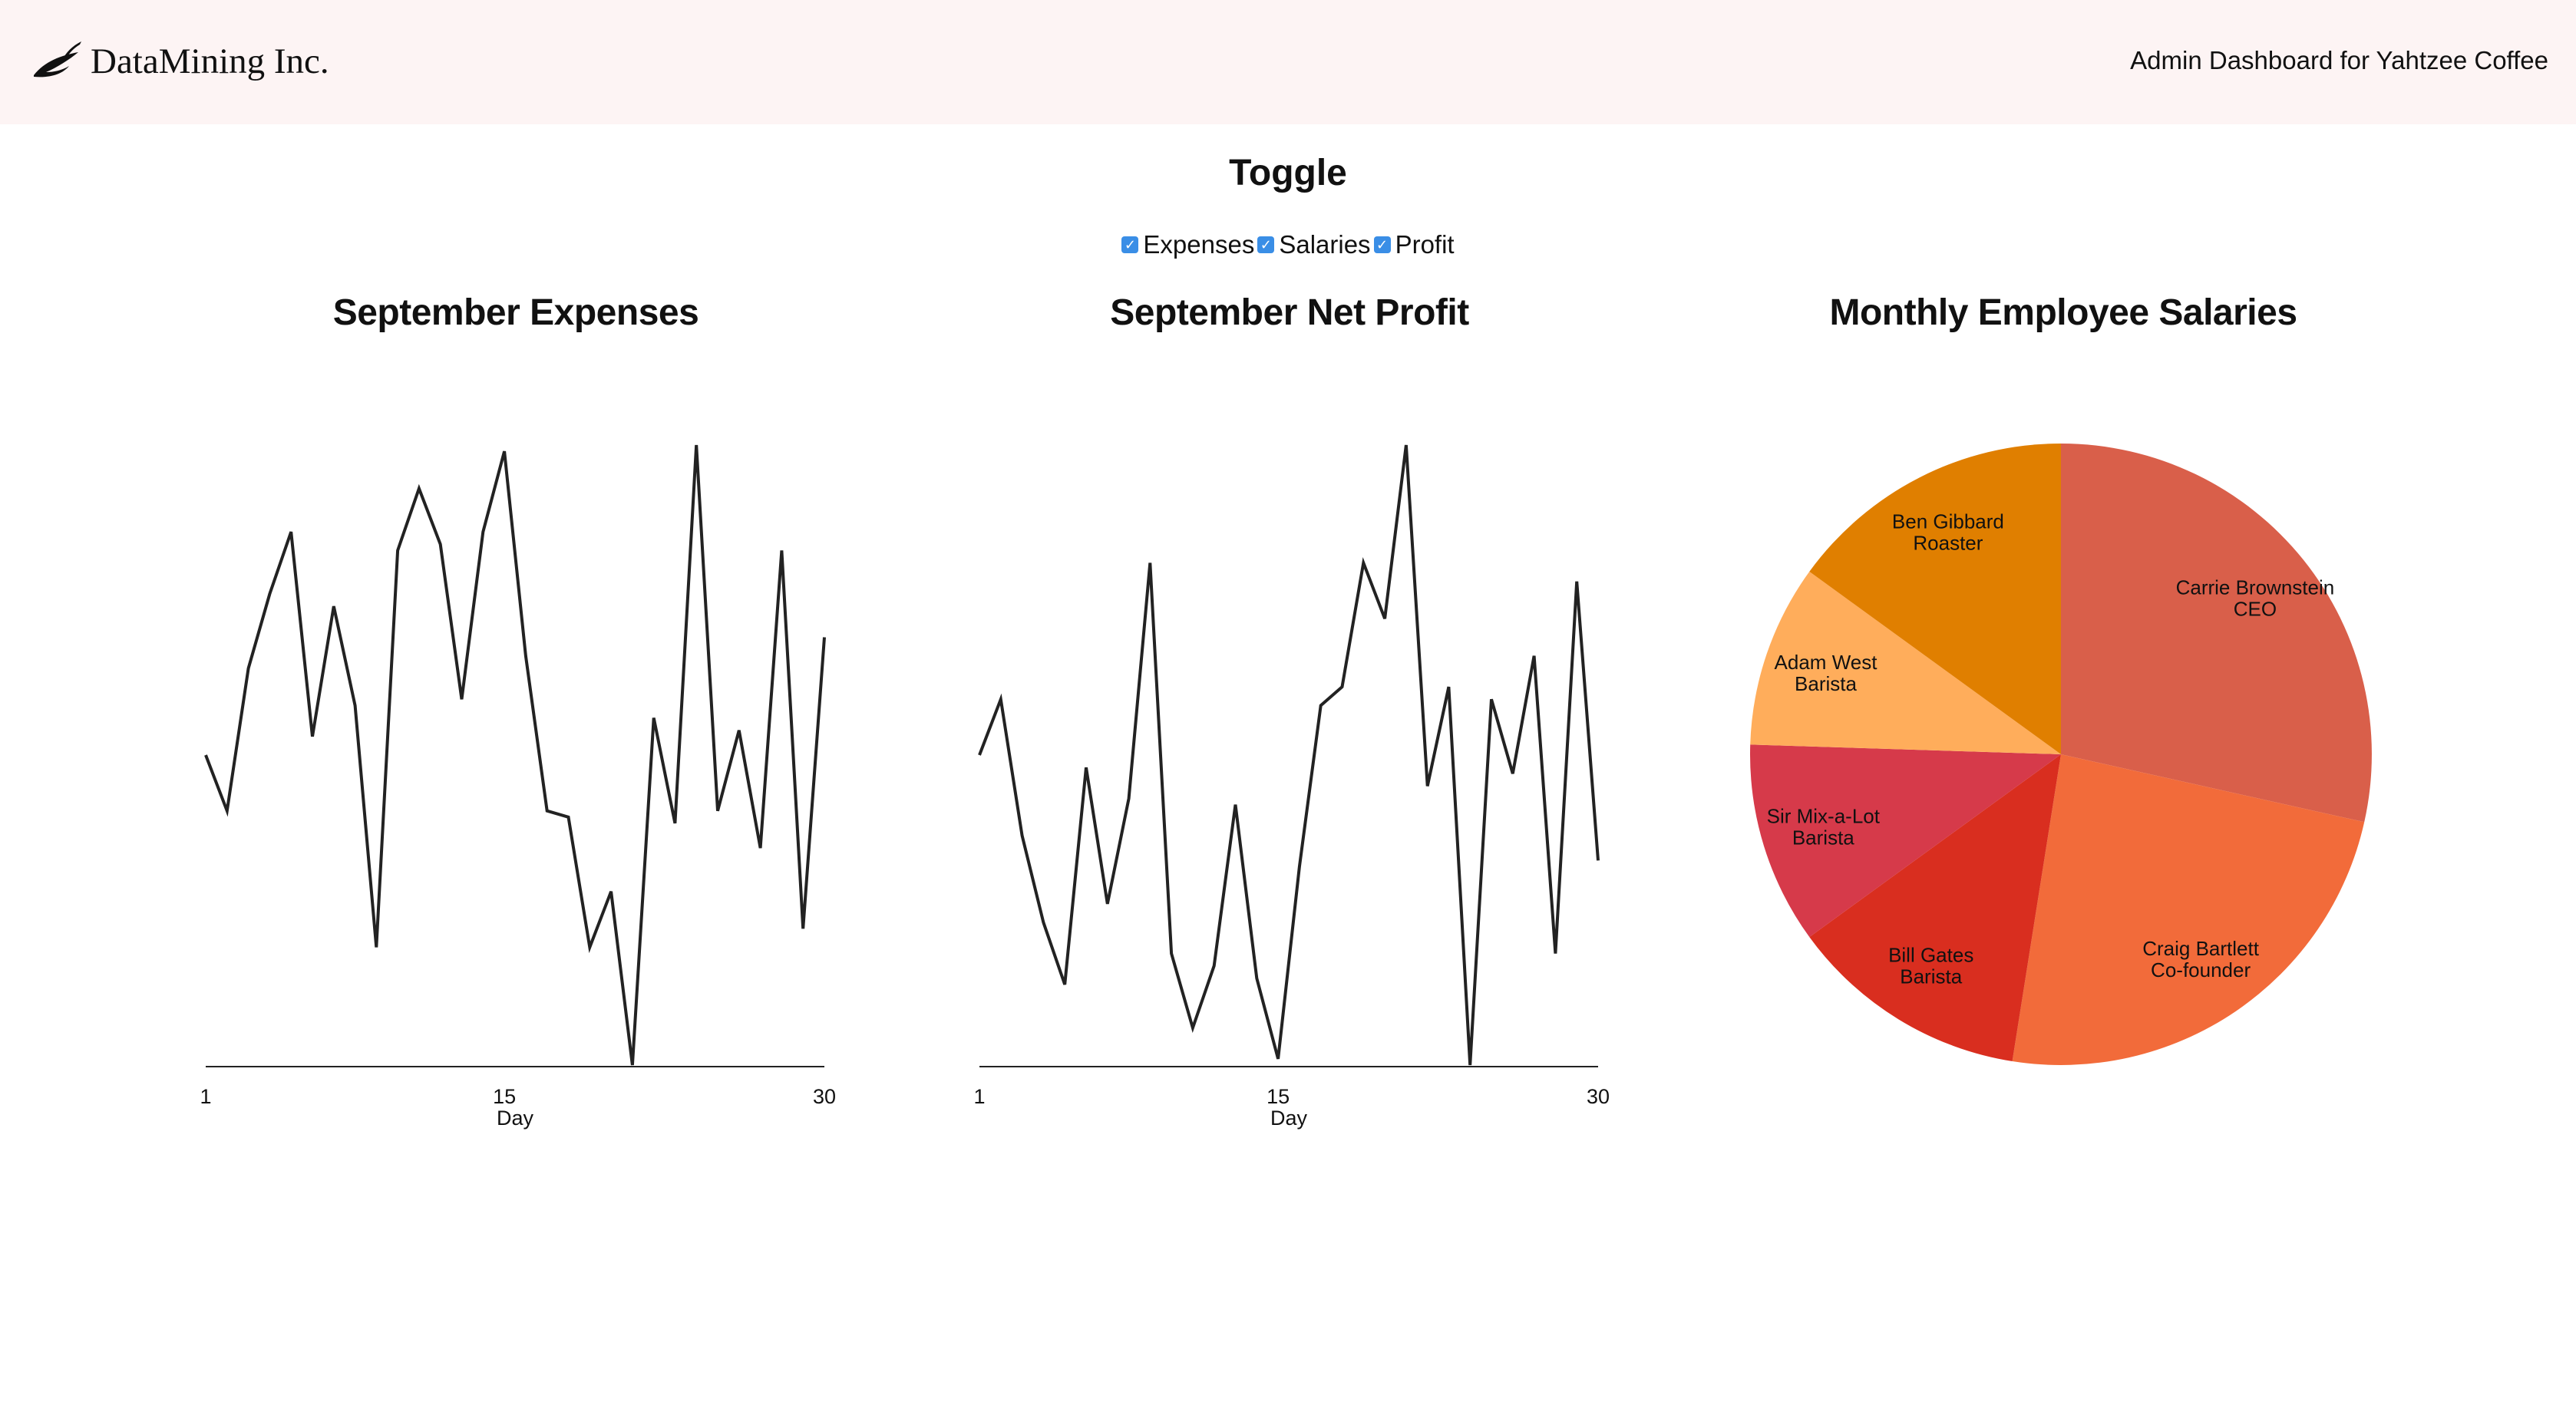  What do you see at coordinates (515, 1118) in the screenshot?
I see `expenses-x-axis-label: Day` at bounding box center [515, 1118].